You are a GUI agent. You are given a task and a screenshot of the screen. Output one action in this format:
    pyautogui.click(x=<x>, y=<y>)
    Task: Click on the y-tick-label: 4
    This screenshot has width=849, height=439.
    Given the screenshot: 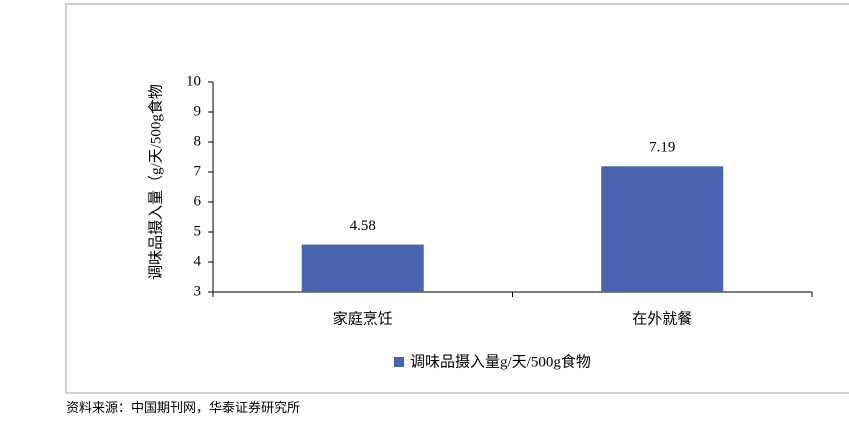 What is the action you would take?
    pyautogui.click(x=198, y=261)
    